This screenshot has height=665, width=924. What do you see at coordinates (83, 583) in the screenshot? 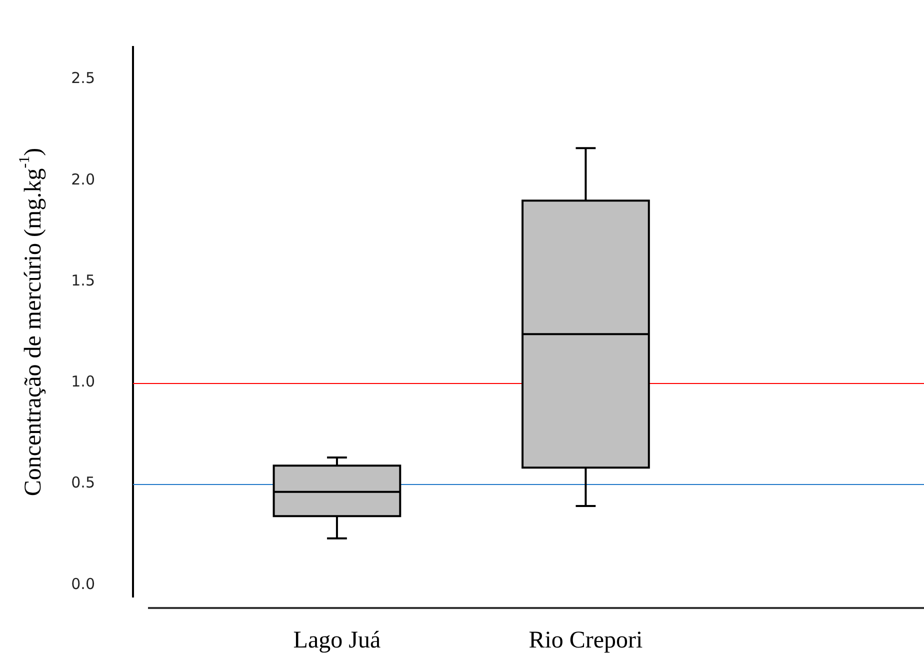
I see `y-tick-label: 0.0` at bounding box center [83, 583].